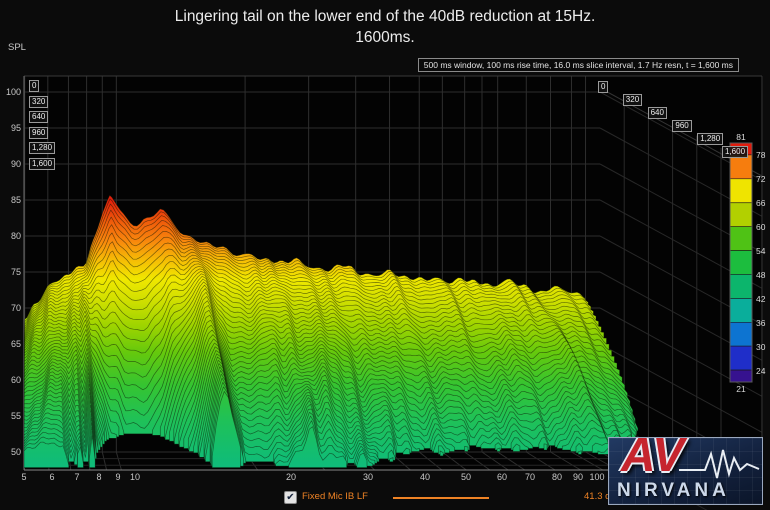 The width and height of the screenshot is (770, 510). What do you see at coordinates (577, 477) in the screenshot?
I see `x-axis-tick-label: 90` at bounding box center [577, 477].